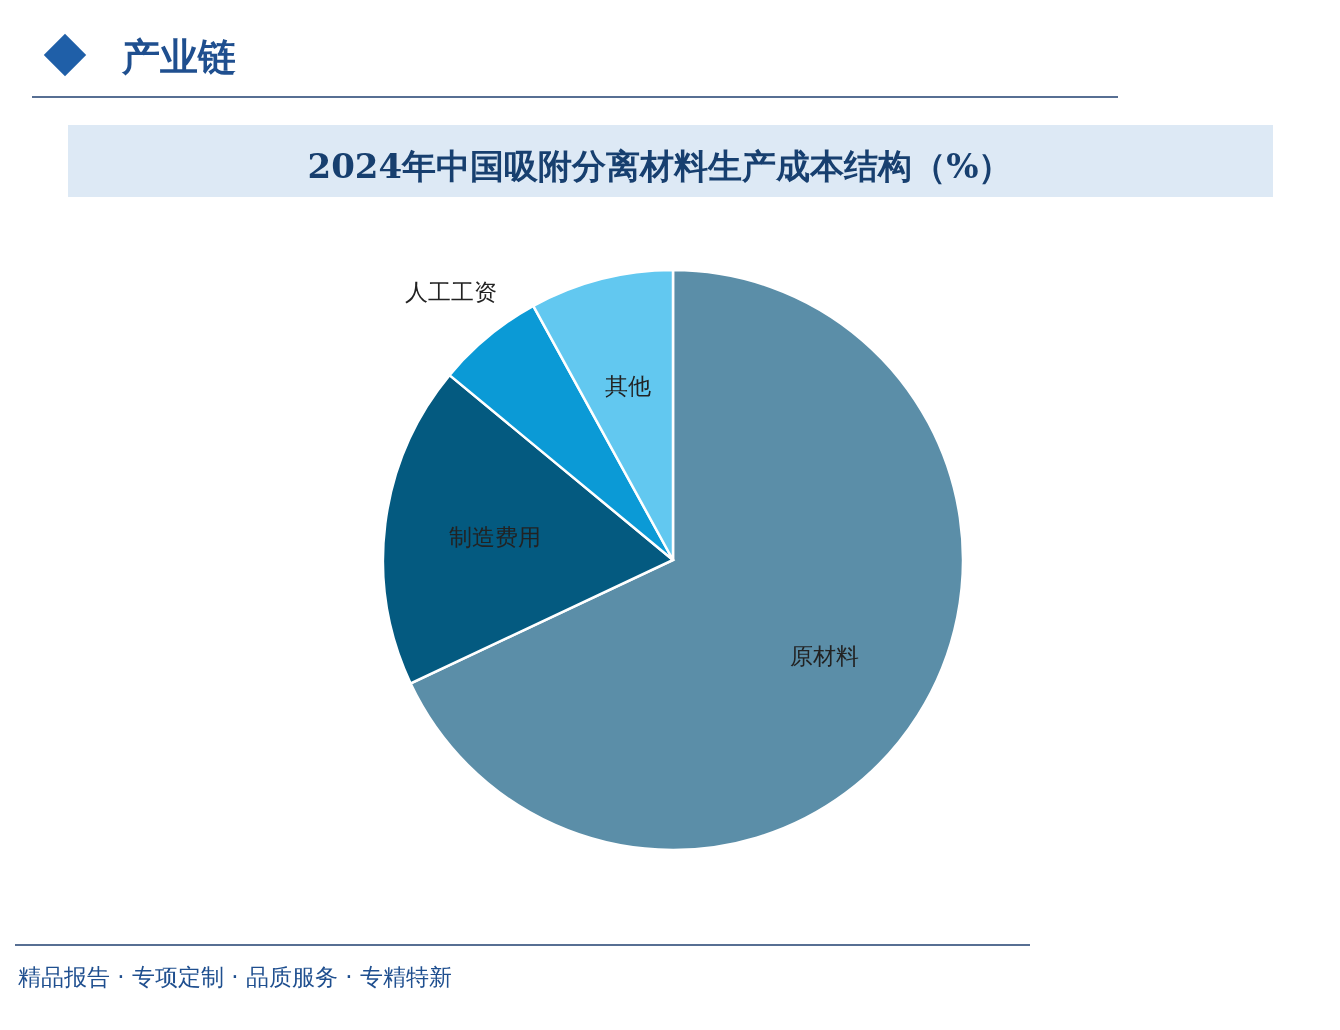 This screenshot has height=1030, width=1340. Describe the element at coordinates (179, 57) in the screenshot. I see `section-heading: 产业链` at that location.